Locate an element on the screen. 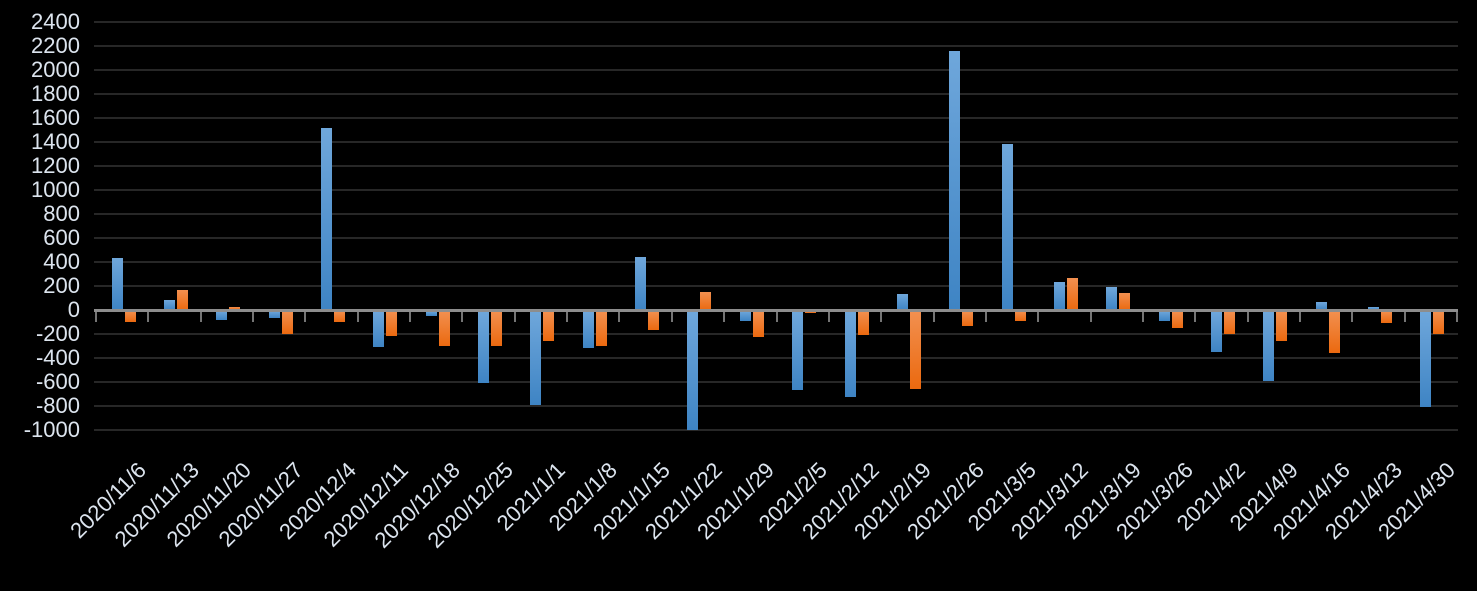  y-axis-tick-label: -1000 is located at coordinates (51, 429).